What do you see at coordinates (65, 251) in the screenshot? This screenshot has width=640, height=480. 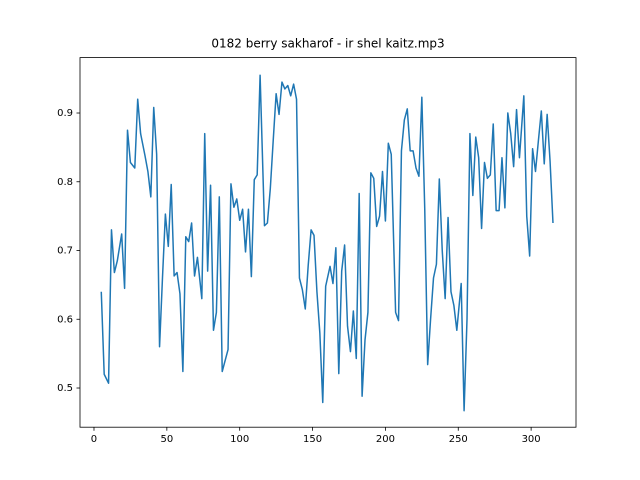 I see `y-tick-label: 0.7` at bounding box center [65, 251].